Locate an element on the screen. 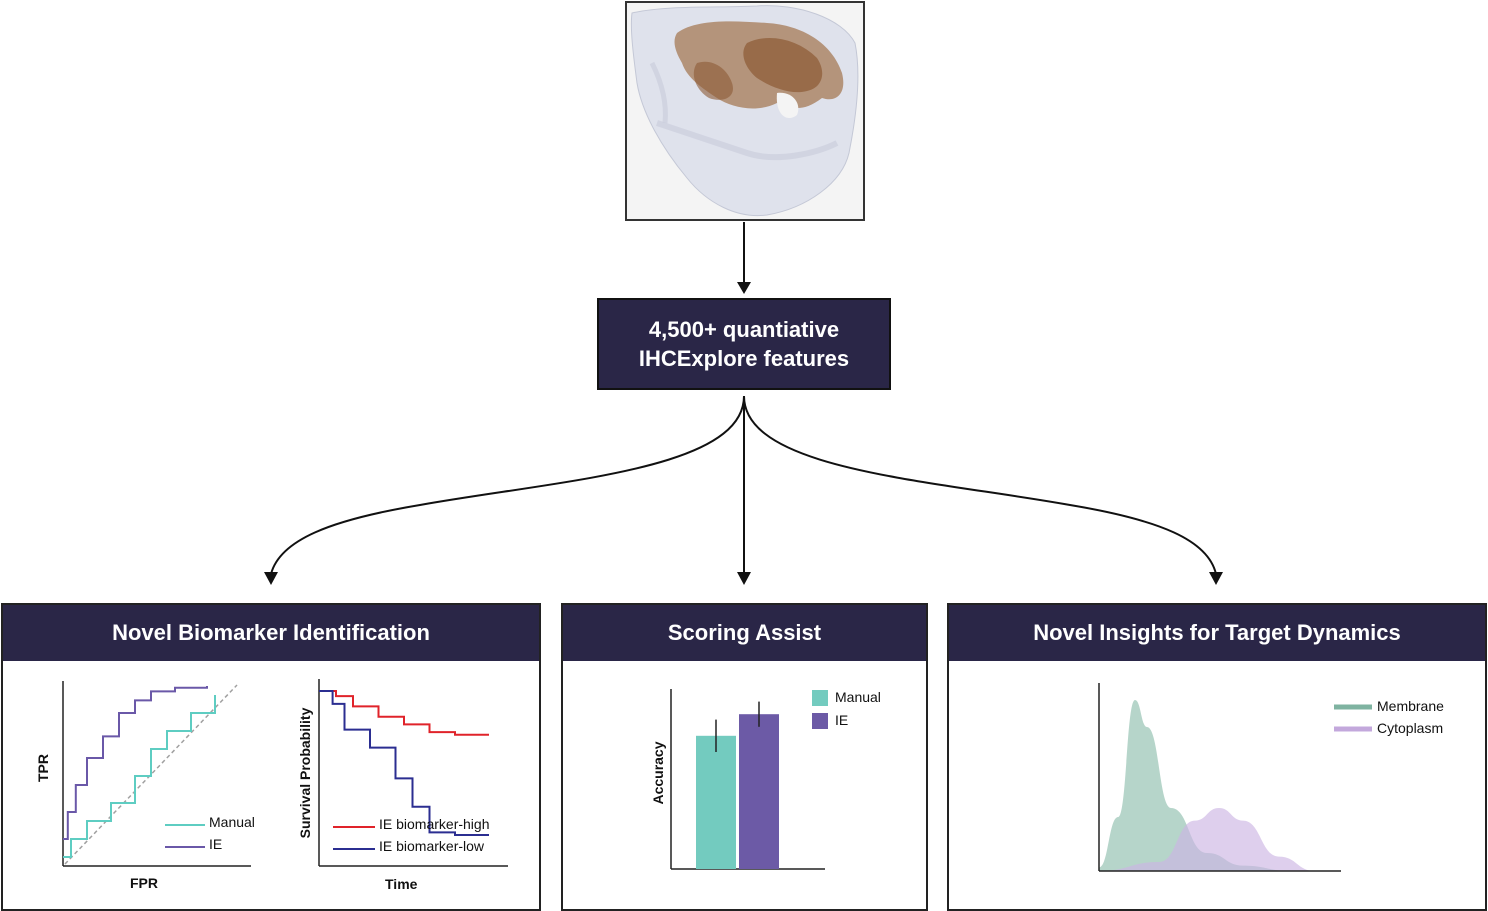 This screenshot has width=1488, height=911. roc-xlabel: FPR is located at coordinates (144, 883).